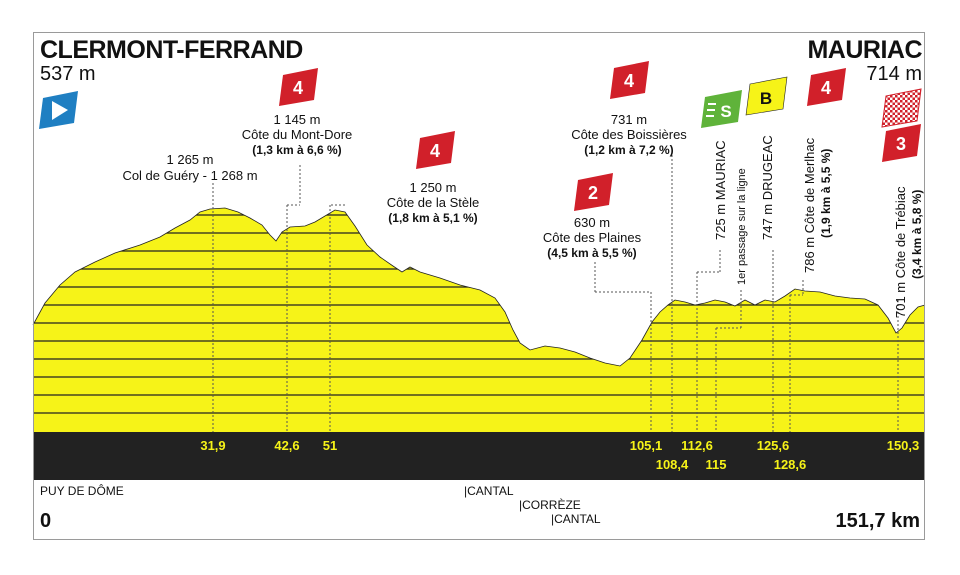 The width and height of the screenshot is (960, 575). I want to click on climb-label-guery: 1 265 m Col de Guéry - 1 268 m, so click(189, 167).